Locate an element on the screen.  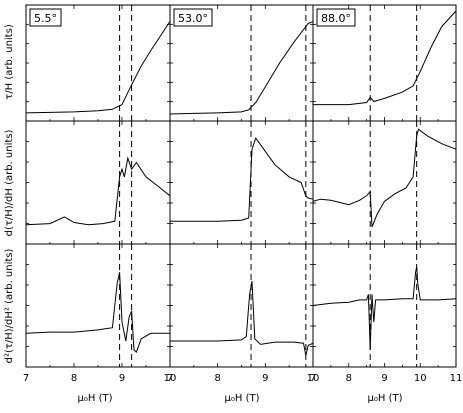
panel-c3-r2 is located at coordinates (384, 182).